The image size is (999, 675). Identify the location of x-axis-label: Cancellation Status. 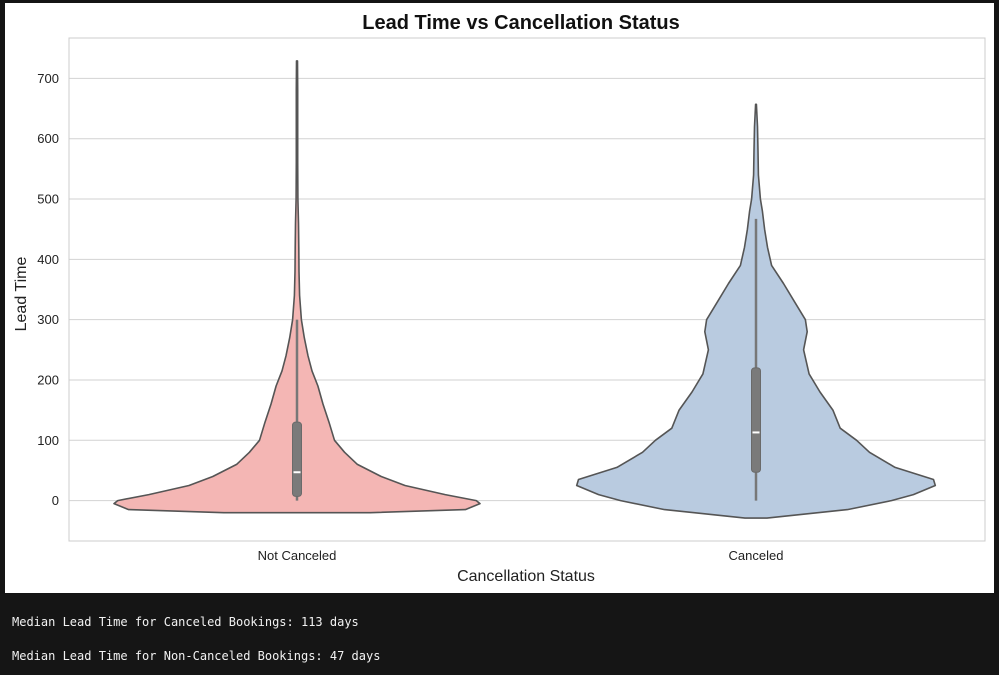
(526, 576).